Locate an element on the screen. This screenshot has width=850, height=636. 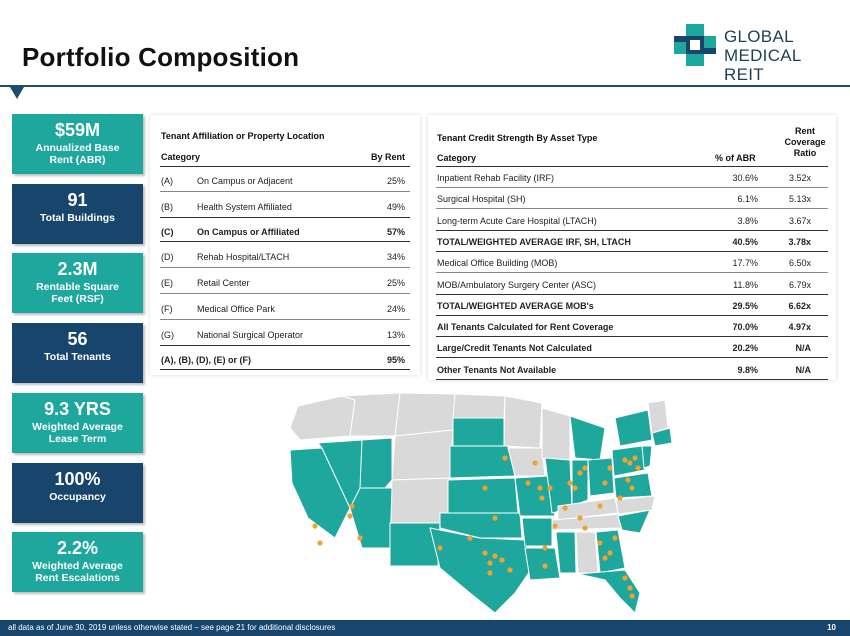
row-code: (B) is located at coordinates (167, 207).